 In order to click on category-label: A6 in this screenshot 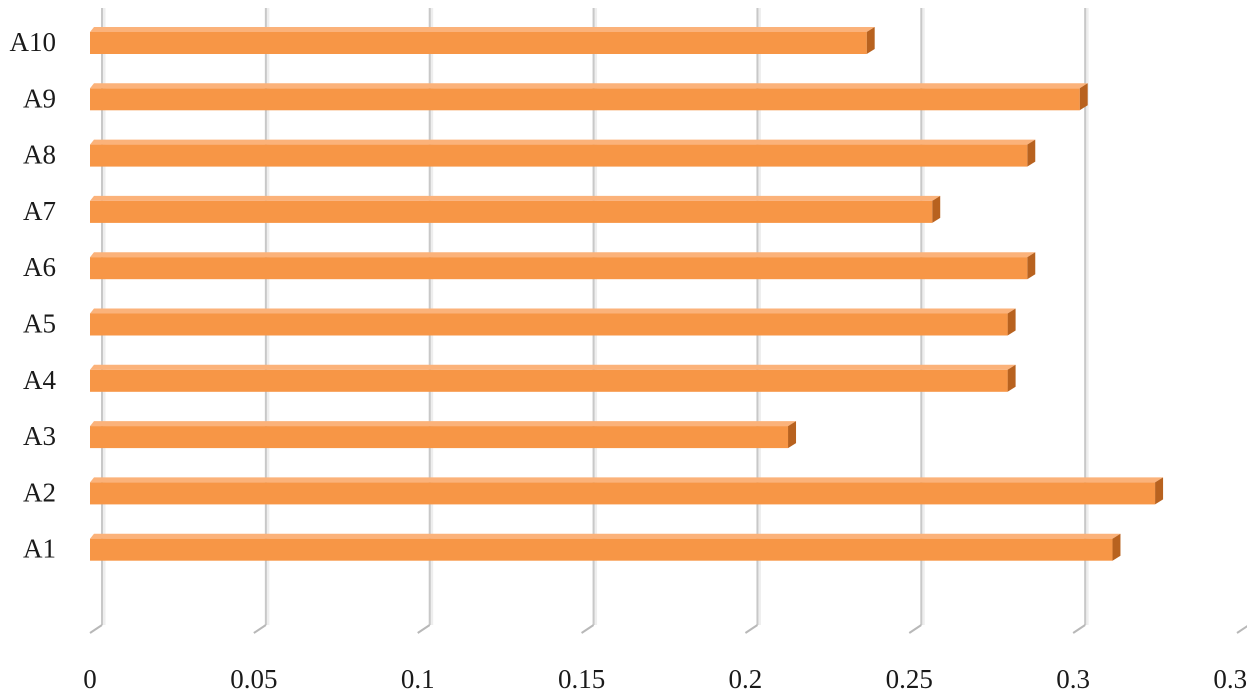, I will do `click(39, 267)`.